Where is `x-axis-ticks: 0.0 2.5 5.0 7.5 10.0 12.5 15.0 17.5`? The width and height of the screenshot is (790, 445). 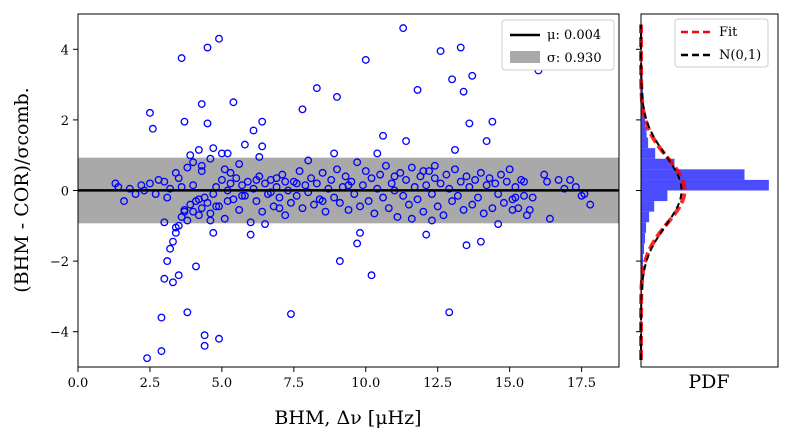 x-axis-ticks: 0.0 2.5 5.0 7.5 10.0 12.5 15.0 17.5 is located at coordinates (332, 379).